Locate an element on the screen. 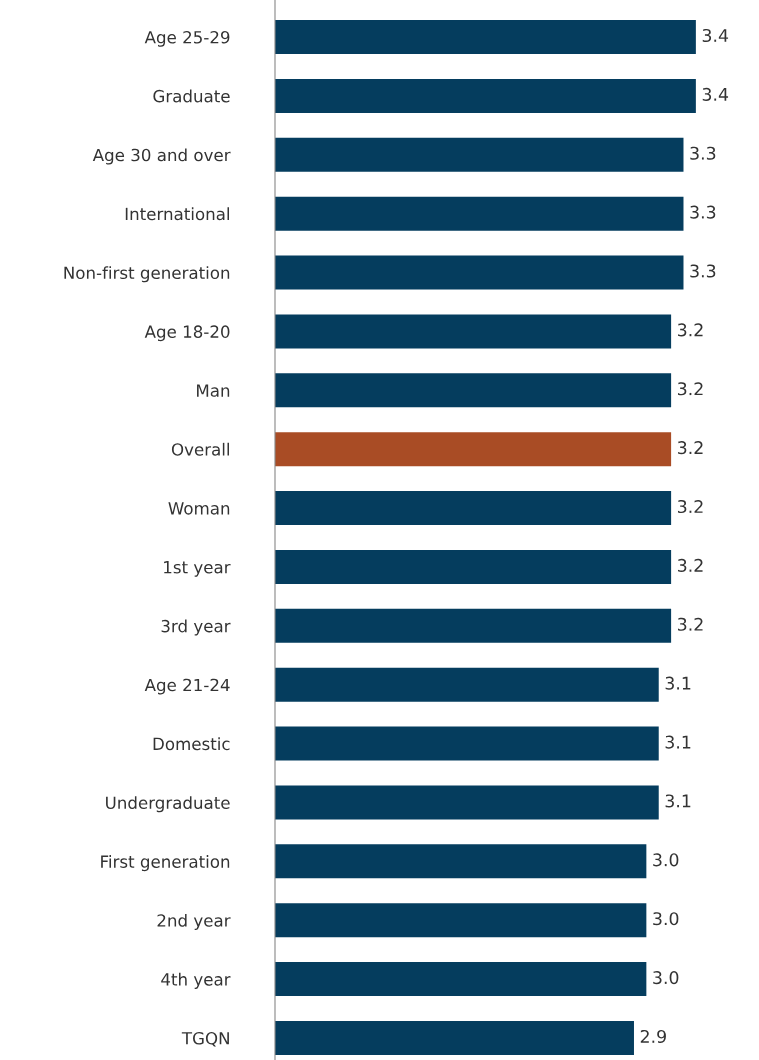 The height and width of the screenshot is (1060, 759). y-tick-label: TGQN is located at coordinates (205, 1039).